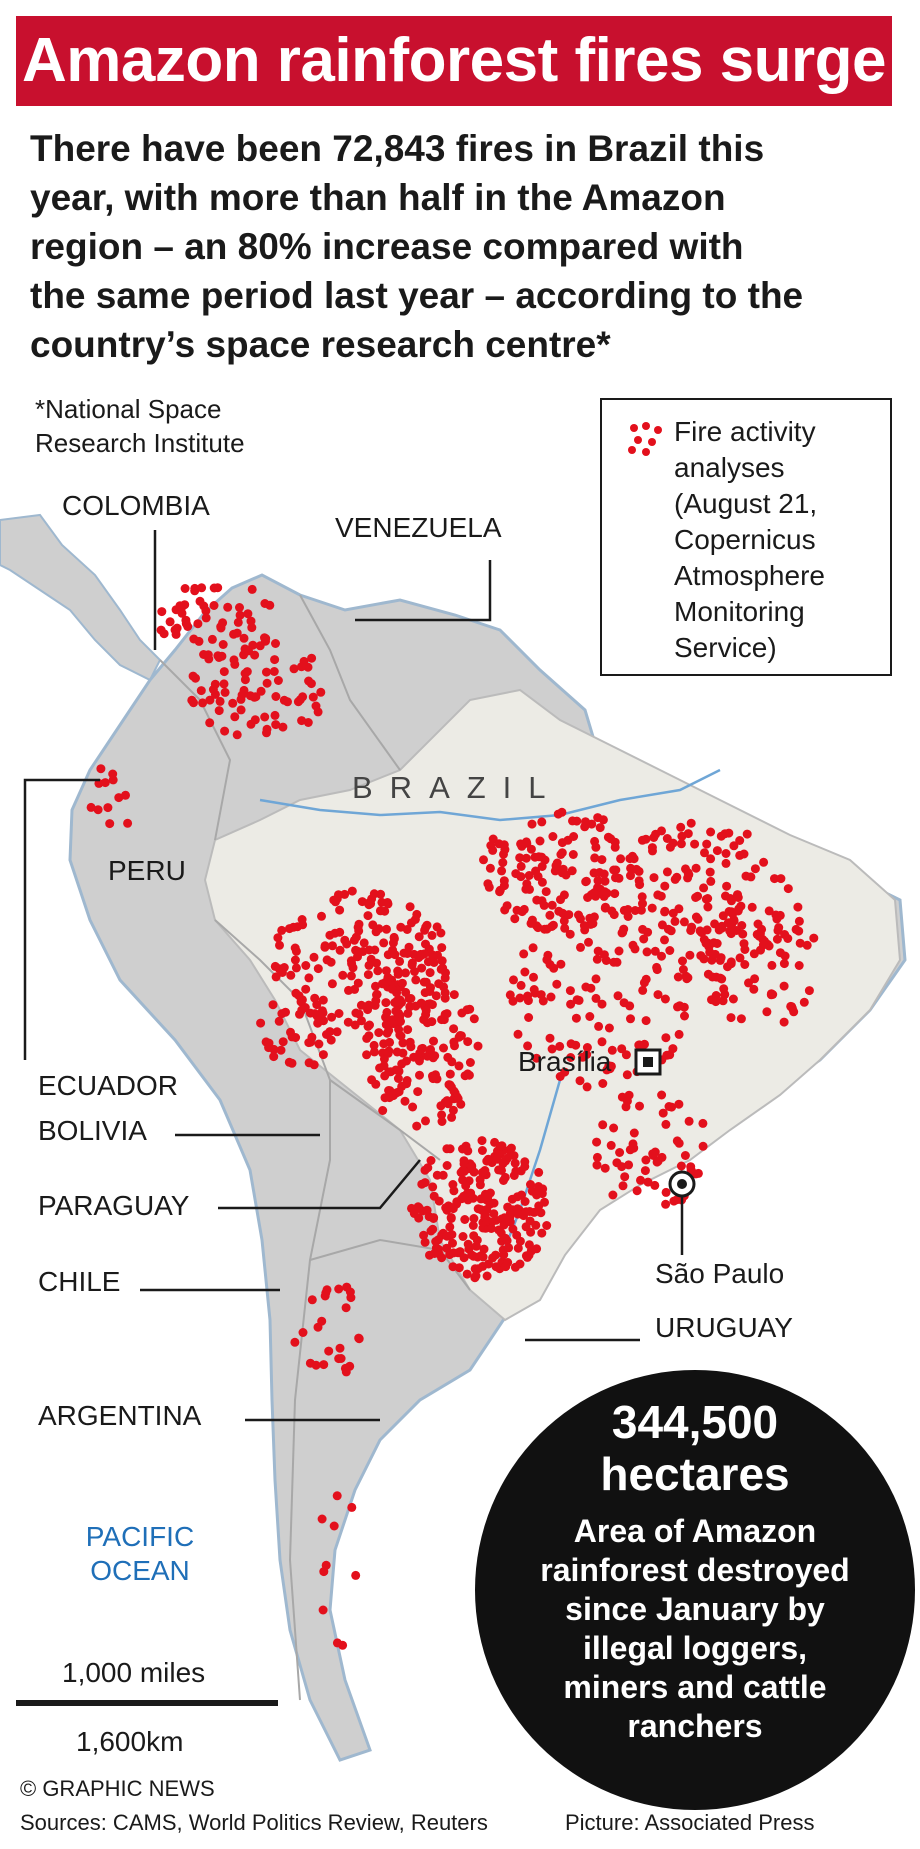 This screenshot has height=1849, width=920. Describe the element at coordinates (725, 647) in the screenshot. I see `legend-line: Service)` at that location.